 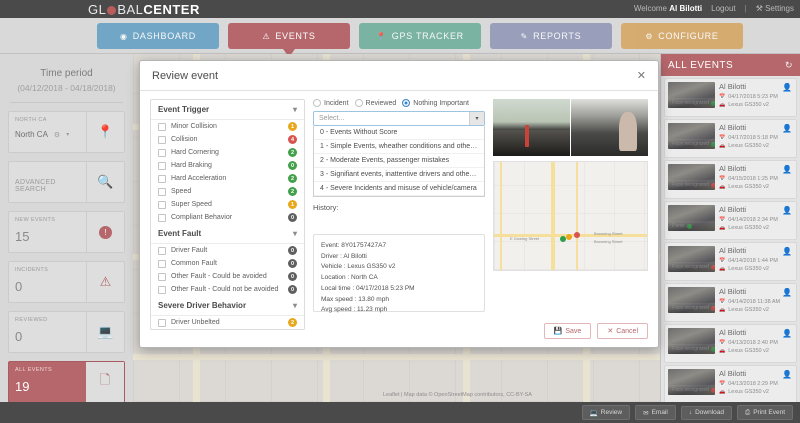 I want to click on review-button: 💻 Review, so click(x=606, y=412).